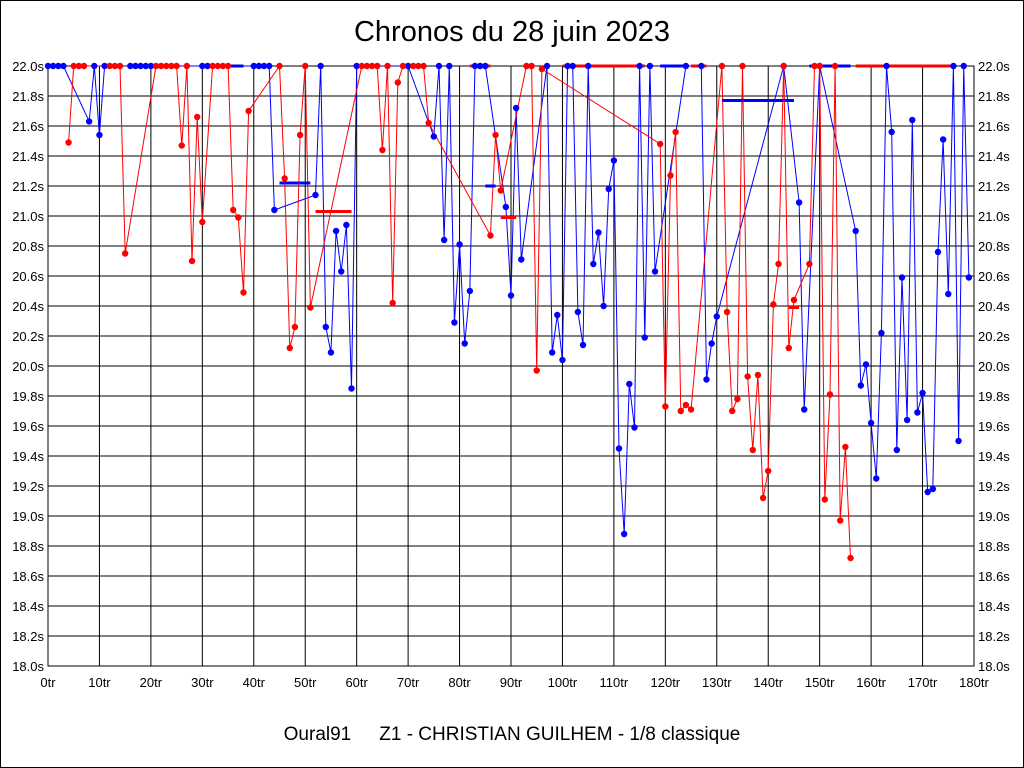 The height and width of the screenshot is (768, 1024). I want to click on y-tick-label: 20.0s, so click(28, 366).